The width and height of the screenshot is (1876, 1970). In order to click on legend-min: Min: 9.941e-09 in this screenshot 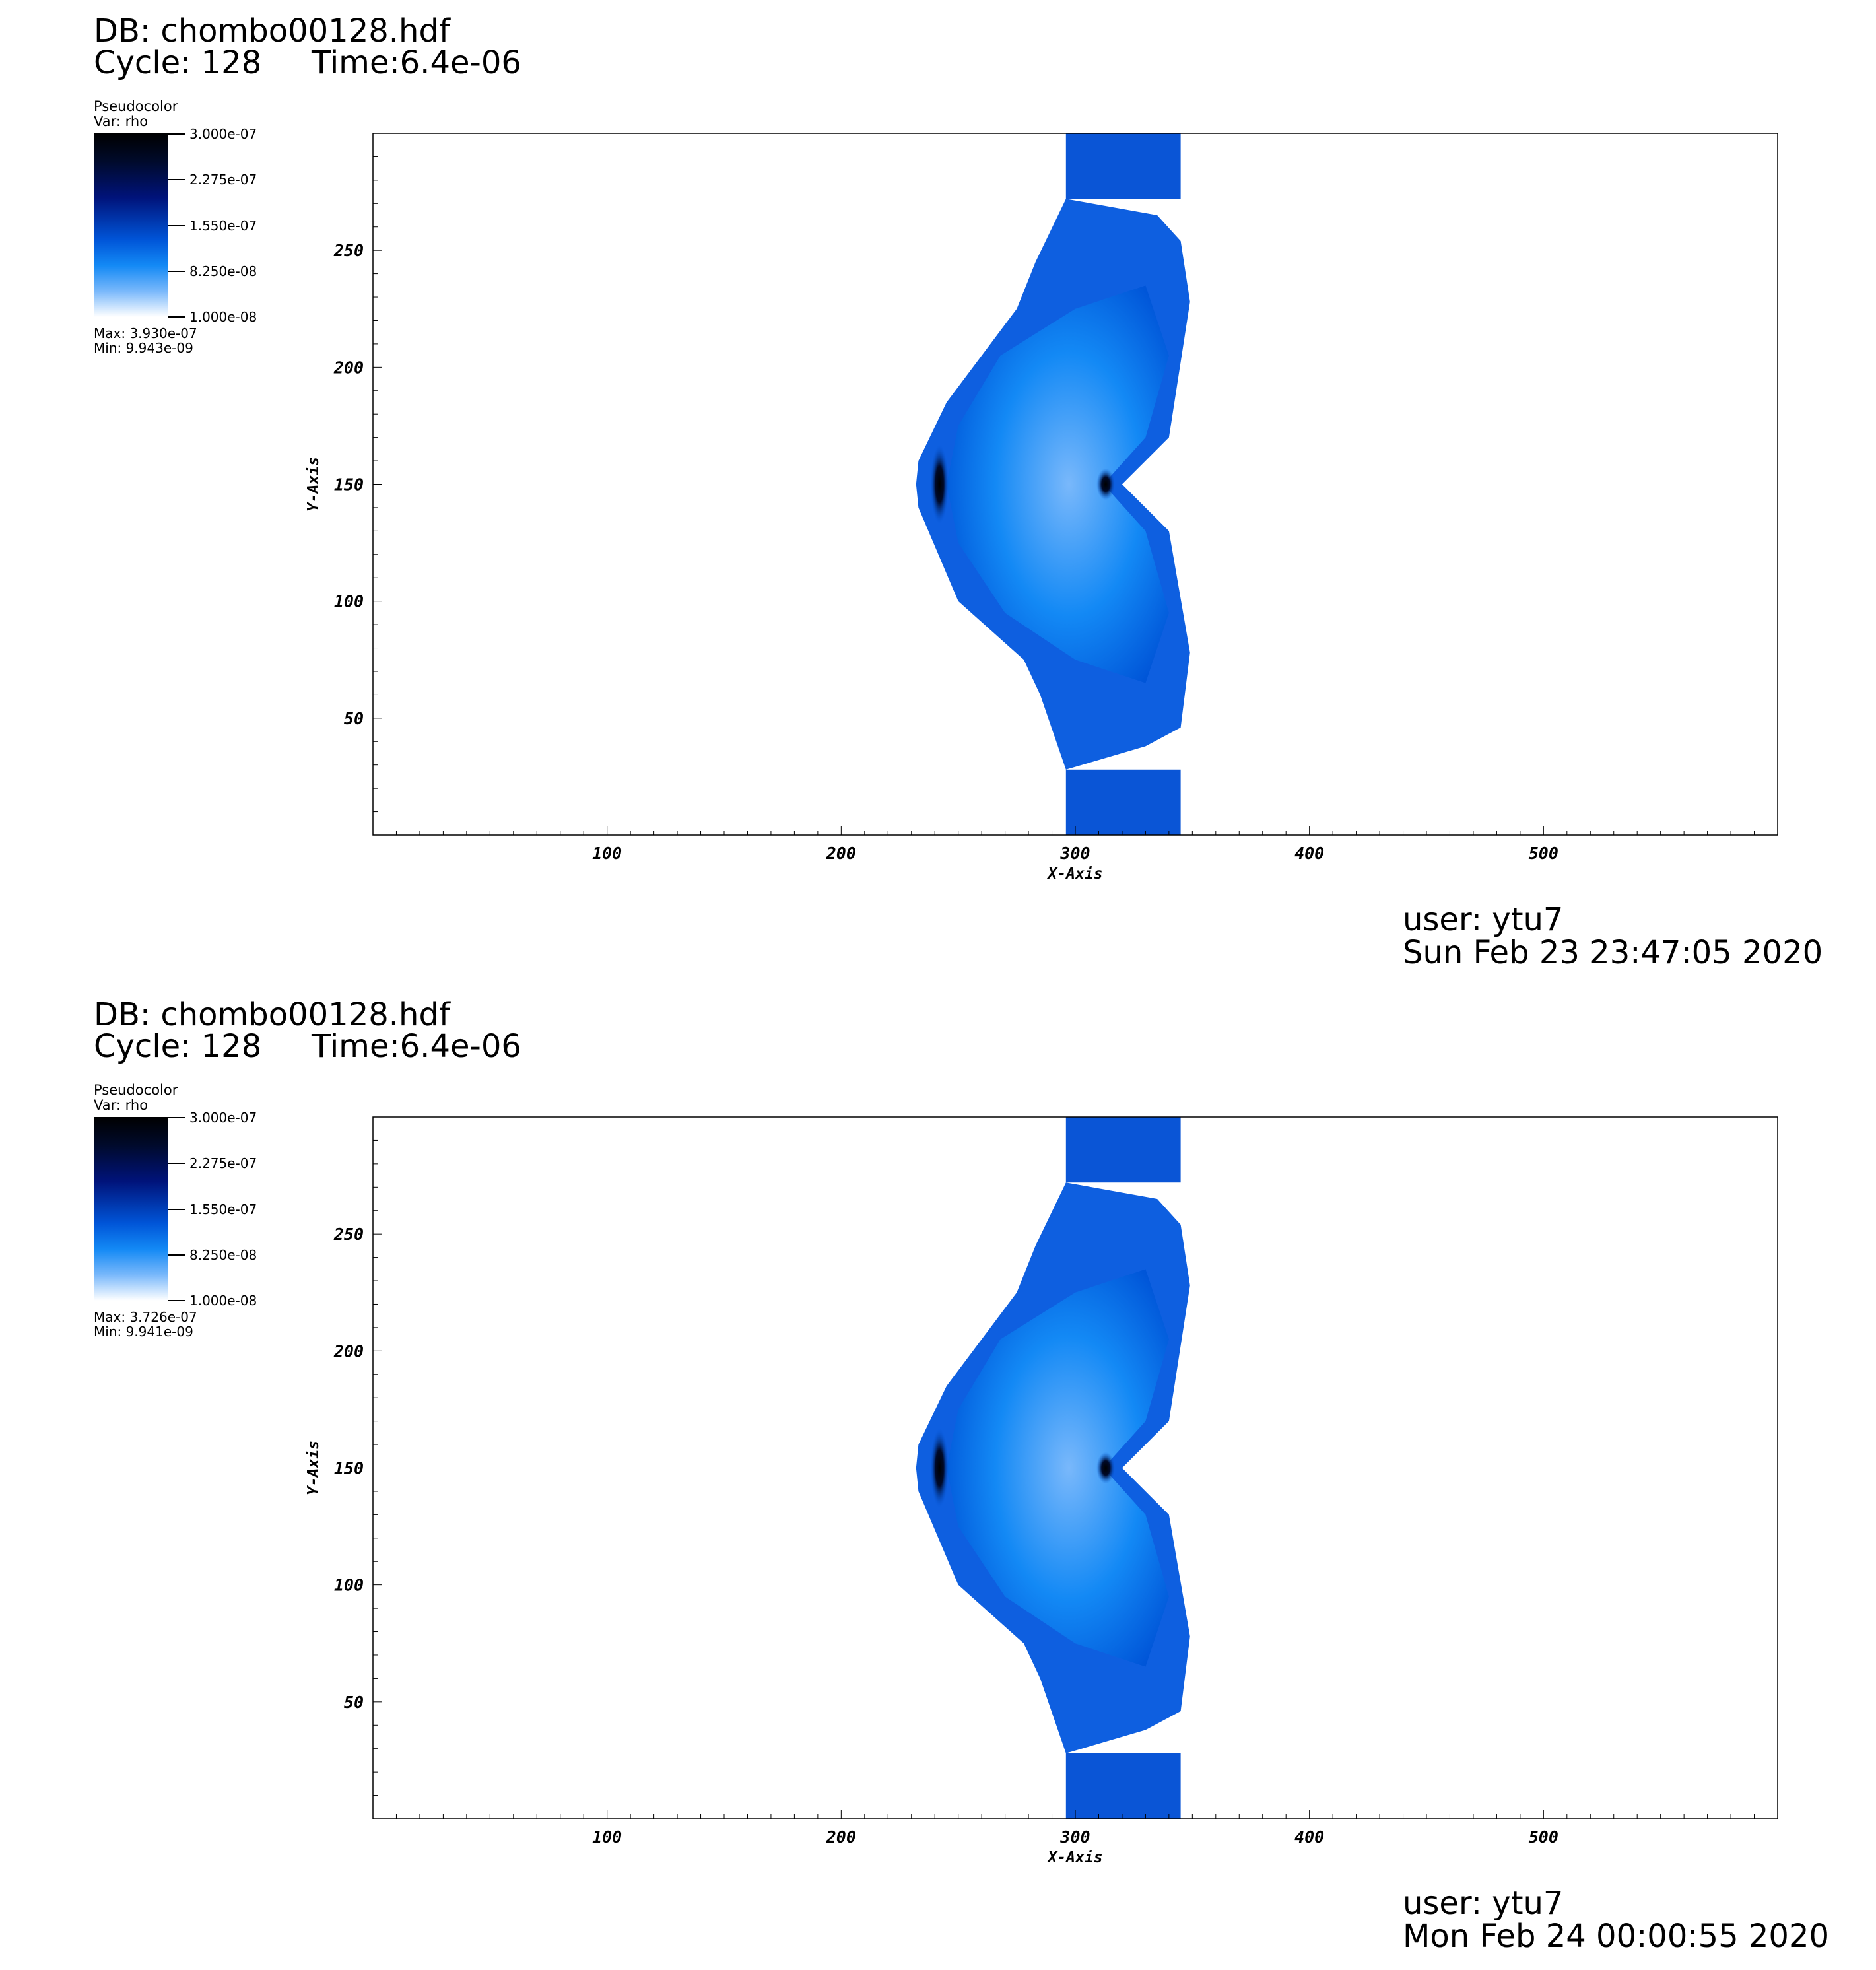, I will do `click(143, 1332)`.